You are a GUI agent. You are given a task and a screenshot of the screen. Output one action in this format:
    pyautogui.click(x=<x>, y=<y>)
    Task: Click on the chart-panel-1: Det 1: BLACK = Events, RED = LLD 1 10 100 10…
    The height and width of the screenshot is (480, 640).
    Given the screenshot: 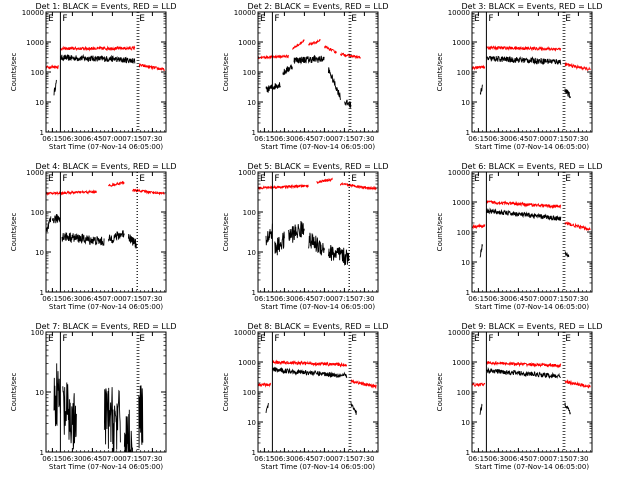 What is the action you would take?
    pyautogui.click(x=93, y=76)
    